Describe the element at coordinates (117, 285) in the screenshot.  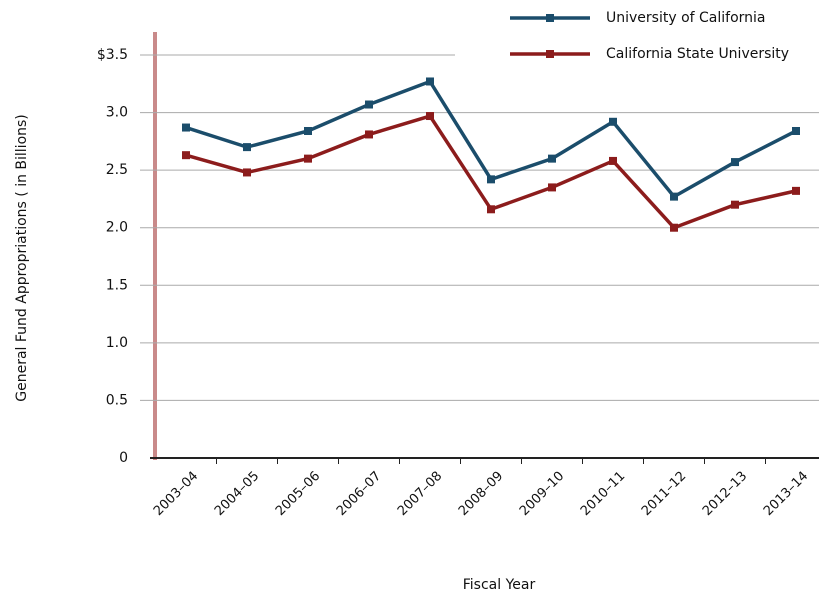
I see `y-tick-label: 1.5` at that location.